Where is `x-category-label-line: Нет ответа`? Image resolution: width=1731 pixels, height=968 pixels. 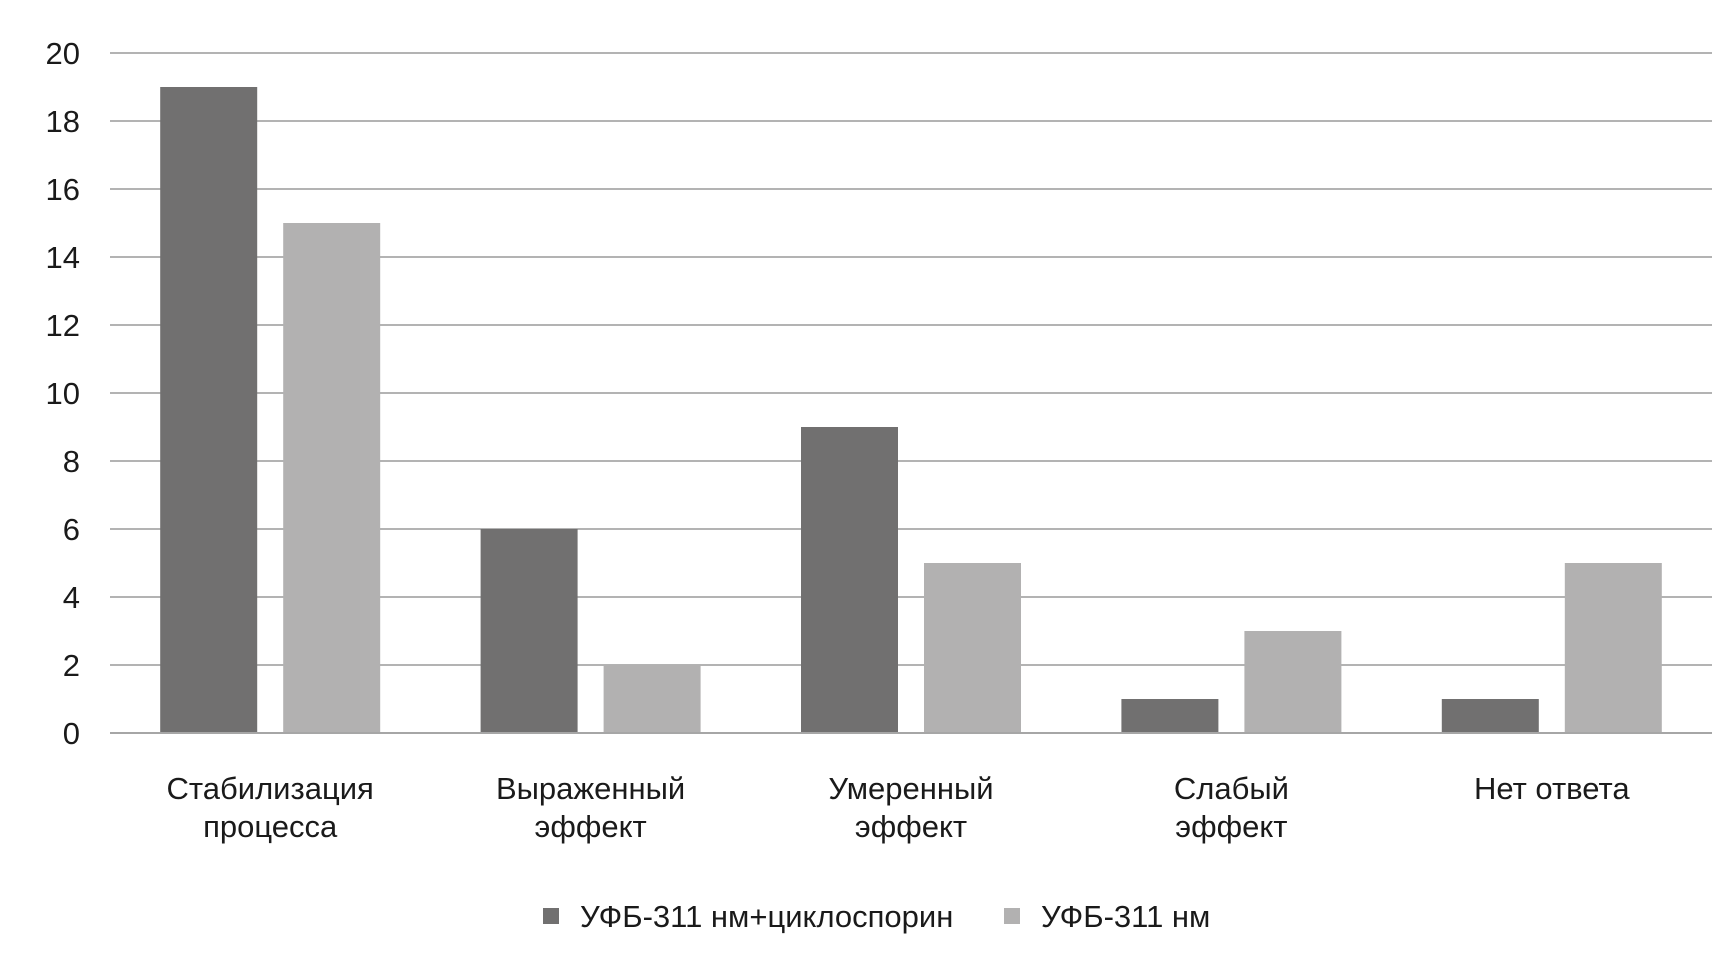
x-category-label-line: Нет ответа is located at coordinates (1552, 788).